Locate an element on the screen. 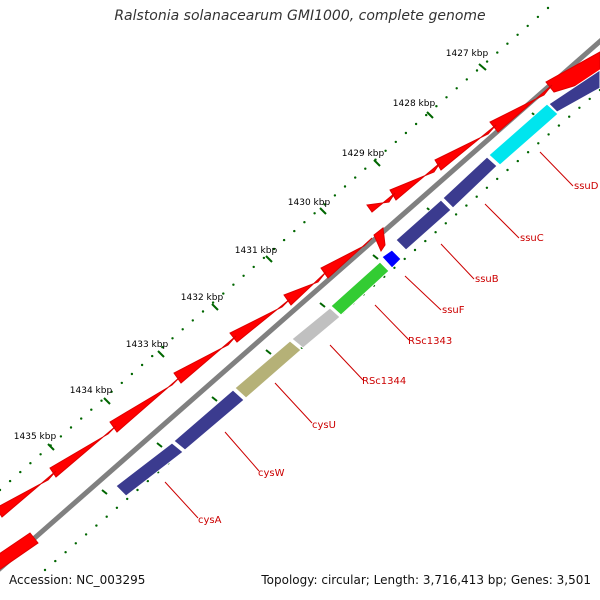 The height and width of the screenshot is (600, 600). scale-tick-label: 1427 kbp is located at coordinates (467, 54).